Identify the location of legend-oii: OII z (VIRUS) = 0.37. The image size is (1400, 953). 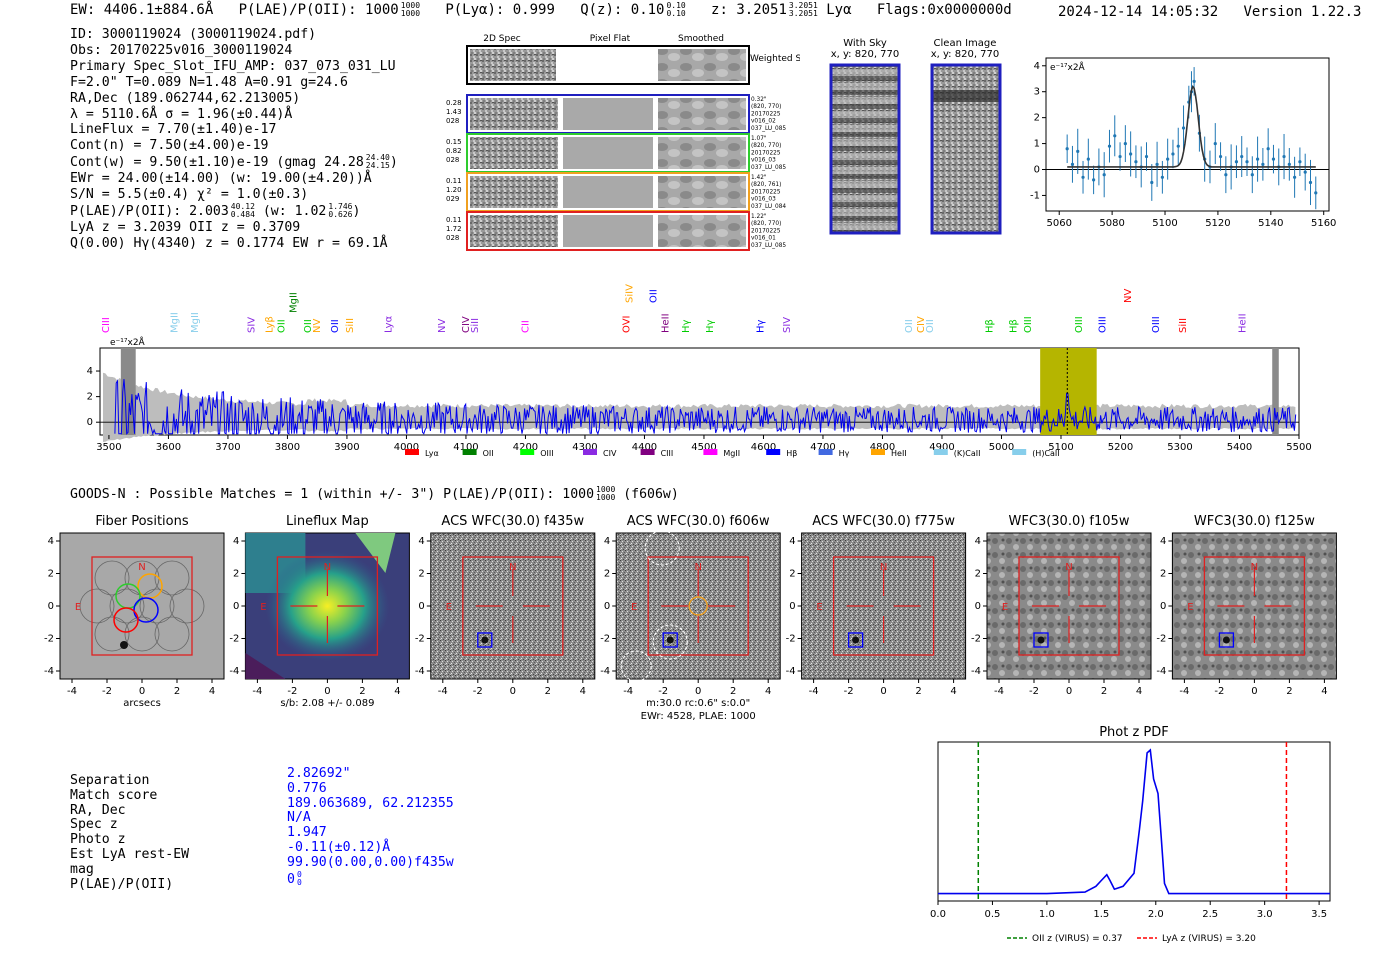
(1077, 939).